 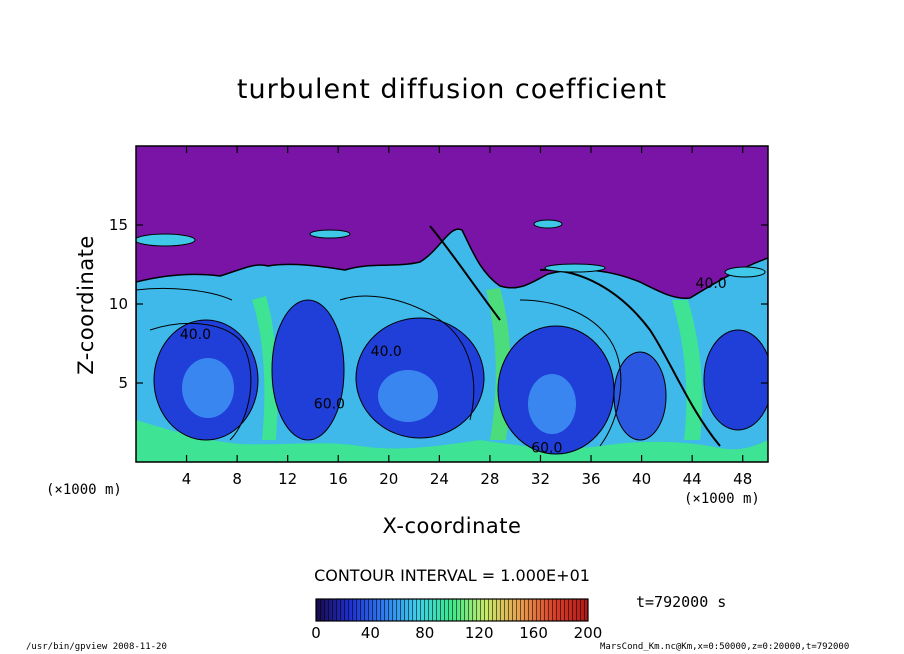 What do you see at coordinates (692, 479) in the screenshot?
I see `x-tick-label: 44` at bounding box center [692, 479].